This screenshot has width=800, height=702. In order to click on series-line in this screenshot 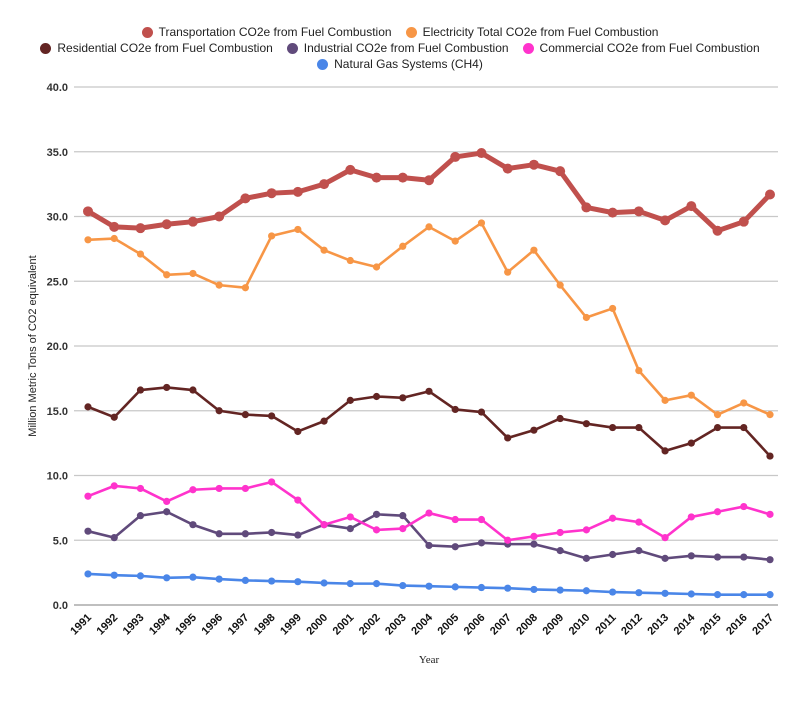, I will do `click(429, 421)`.